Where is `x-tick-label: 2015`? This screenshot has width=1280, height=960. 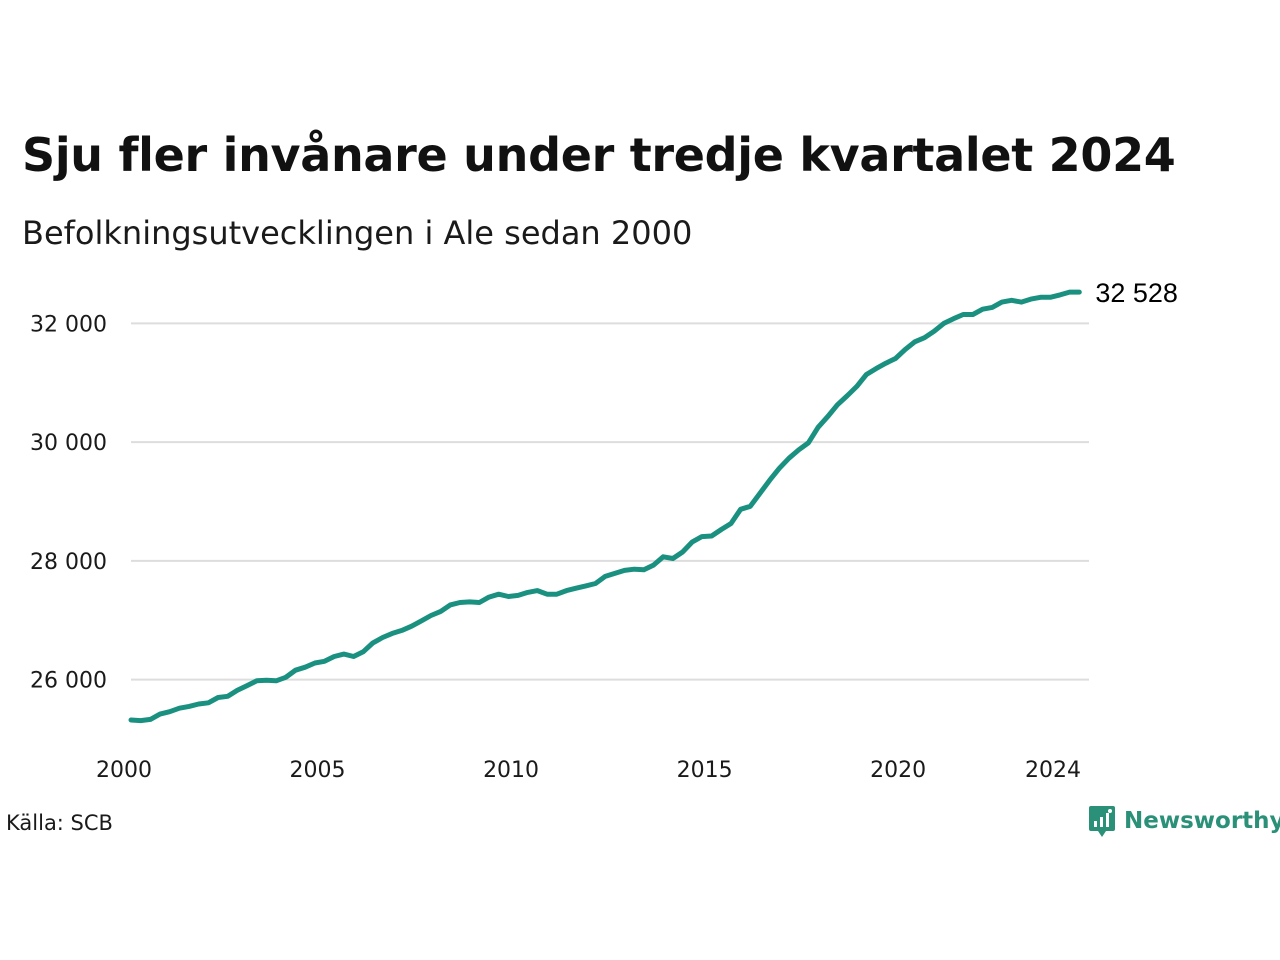 x-tick-label: 2015 is located at coordinates (705, 770).